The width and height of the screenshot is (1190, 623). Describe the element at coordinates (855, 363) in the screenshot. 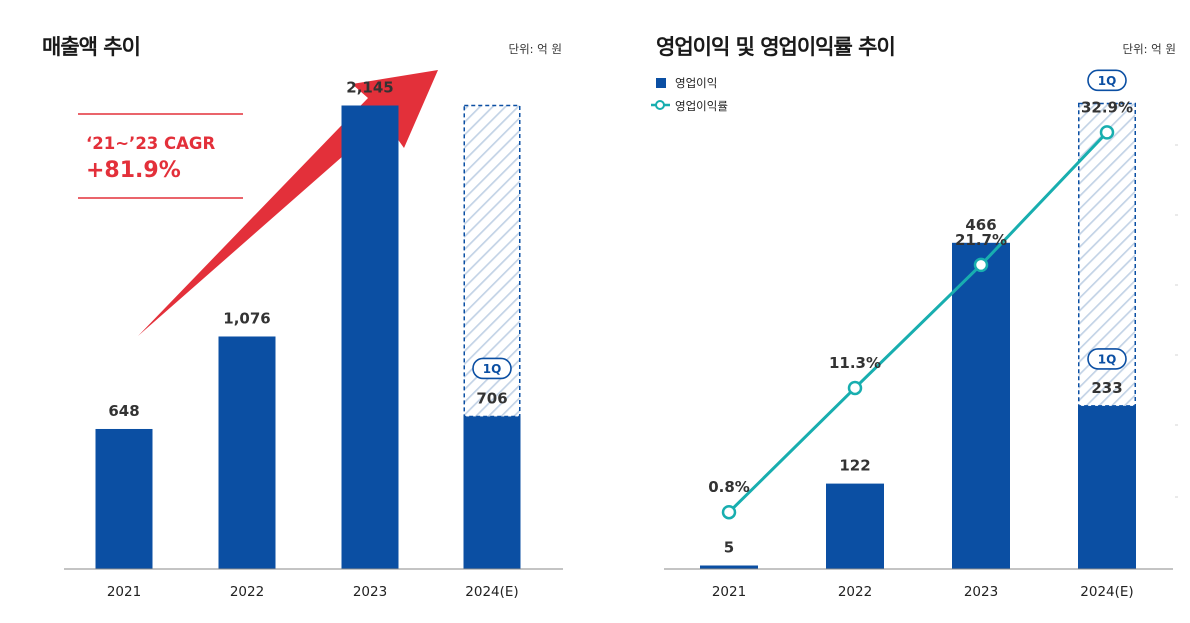

I see `margin-label-2022: 11.3%` at that location.